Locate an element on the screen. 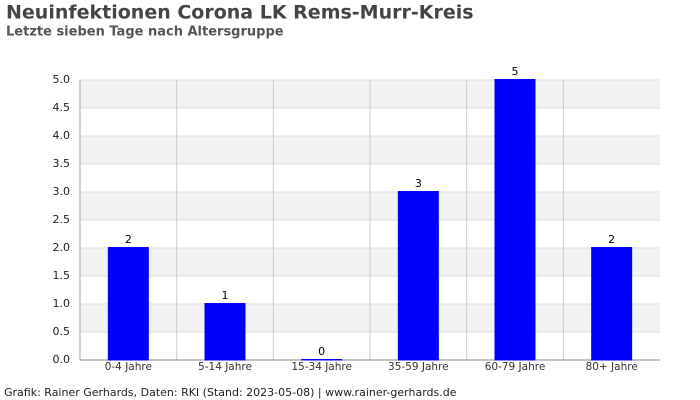 This screenshot has height=400, width=700. x-tick-label: 5-14 Jahre is located at coordinates (225, 367).